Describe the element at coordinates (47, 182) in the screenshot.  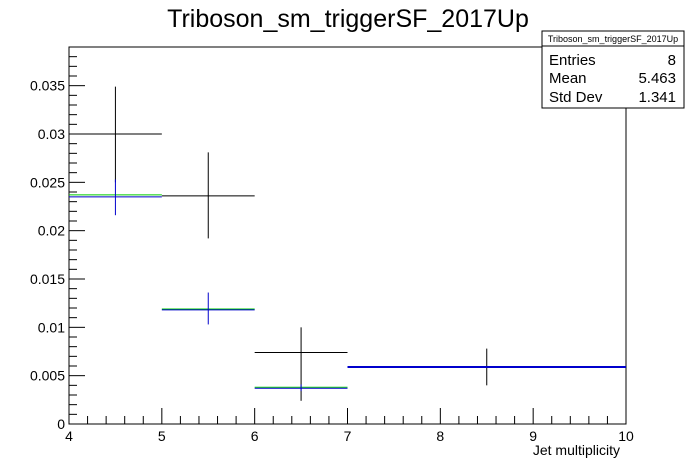
I see `y-tick-label: 0.025` at that location.